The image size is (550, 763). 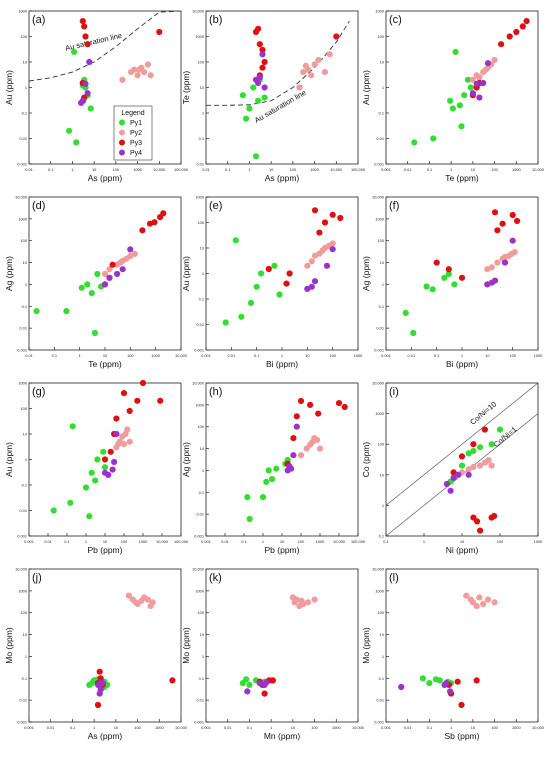 I want to click on x-tick-label: 1, so click(x=80, y=355).